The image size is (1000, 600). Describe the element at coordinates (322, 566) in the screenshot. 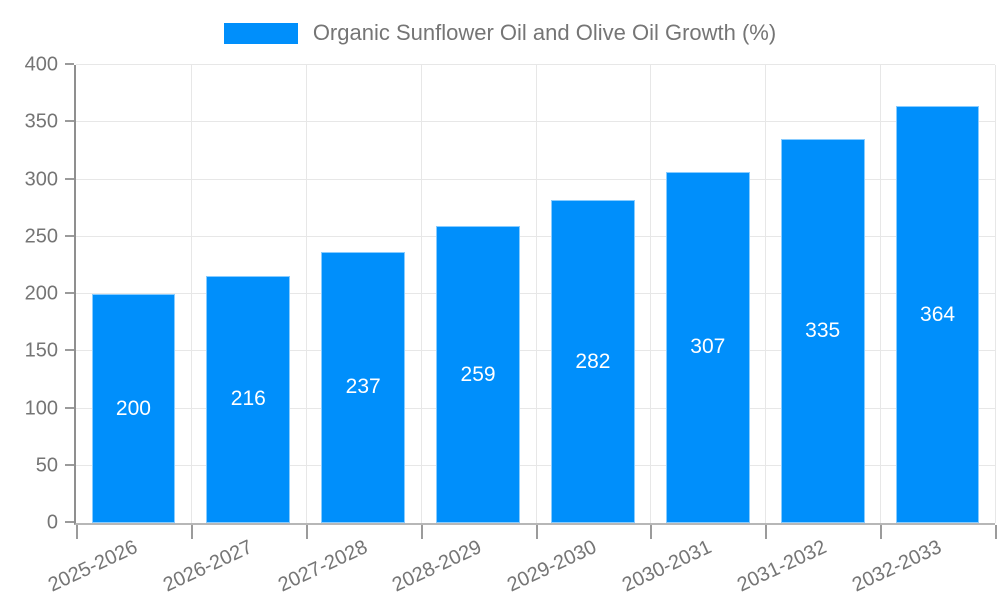

I see `x-tick-label: 2027-2028` at that location.